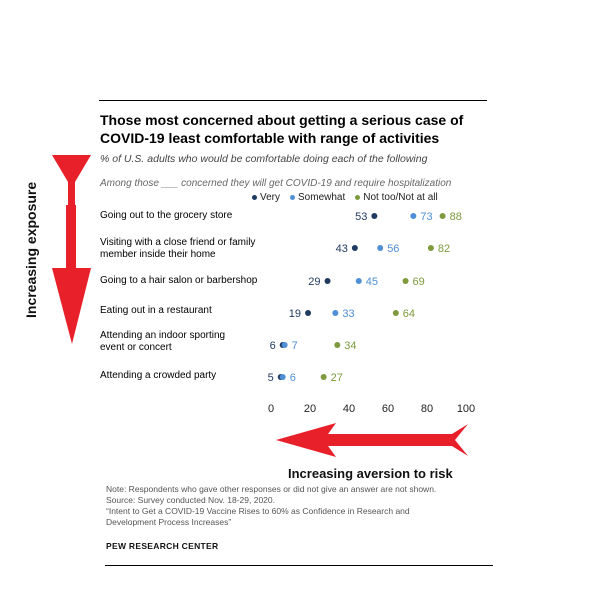  What do you see at coordinates (388, 409) in the screenshot?
I see `x-tick-label: 60` at bounding box center [388, 409].